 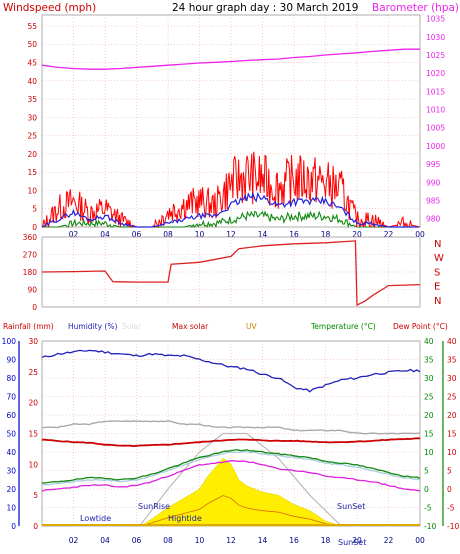 I want to click on rainfall-tick: 5, so click(x=35, y=495).